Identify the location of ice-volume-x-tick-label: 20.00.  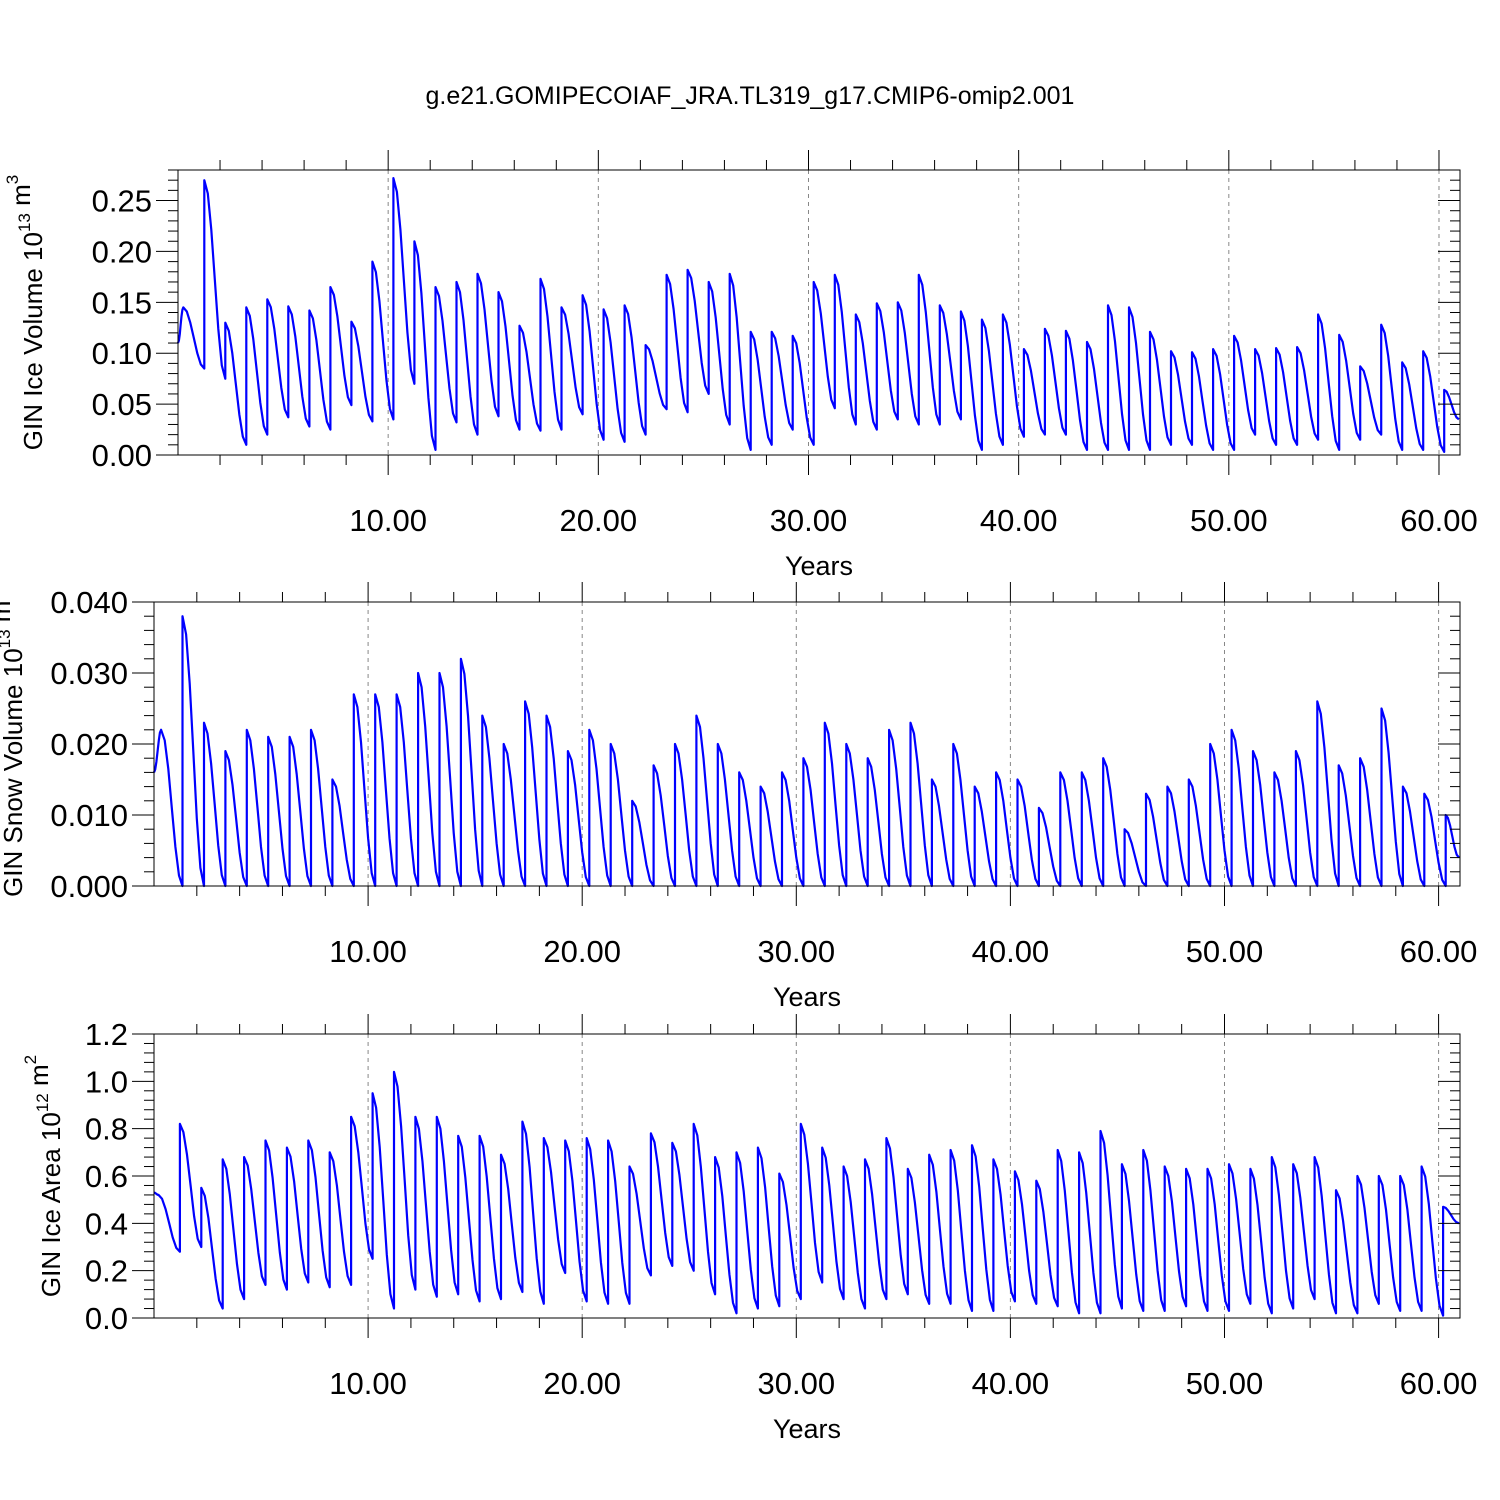
(599, 520).